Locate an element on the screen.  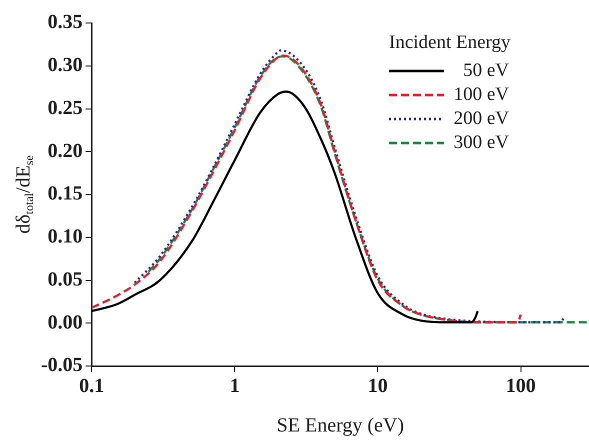
x-axis-title: SE Energy (eV) is located at coordinates (340, 425).